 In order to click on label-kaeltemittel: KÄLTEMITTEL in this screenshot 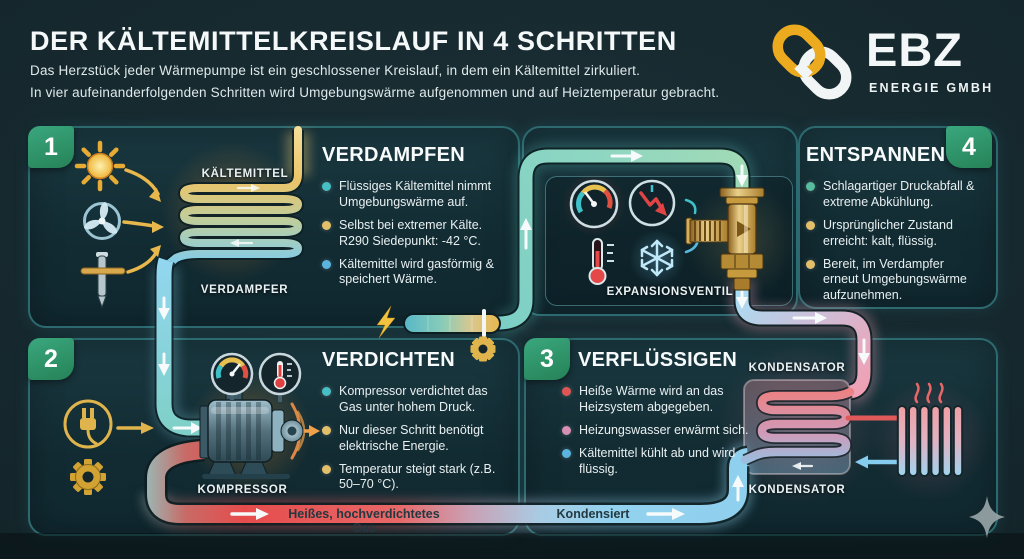, I will do `click(245, 174)`.